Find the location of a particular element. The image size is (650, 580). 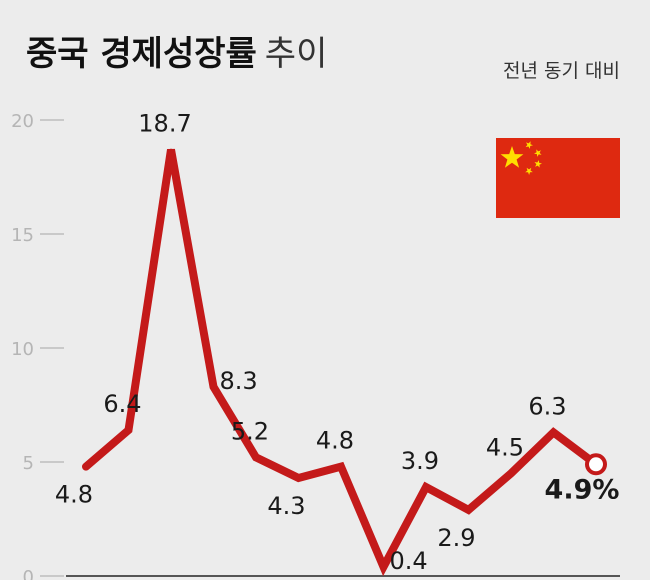

data-label-8: 3.9 is located at coordinates (420, 461).